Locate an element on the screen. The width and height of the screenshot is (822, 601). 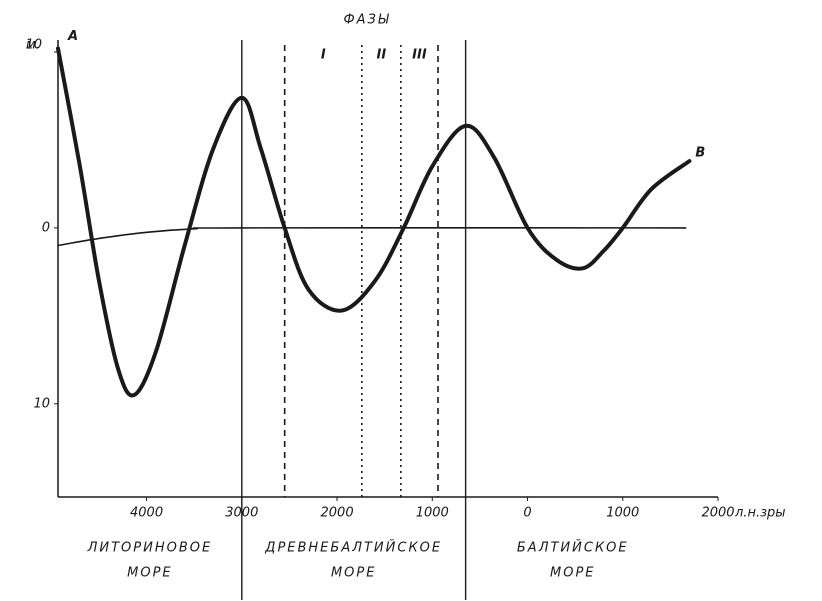
y-tick-label: 0 is located at coordinates (46, 227).